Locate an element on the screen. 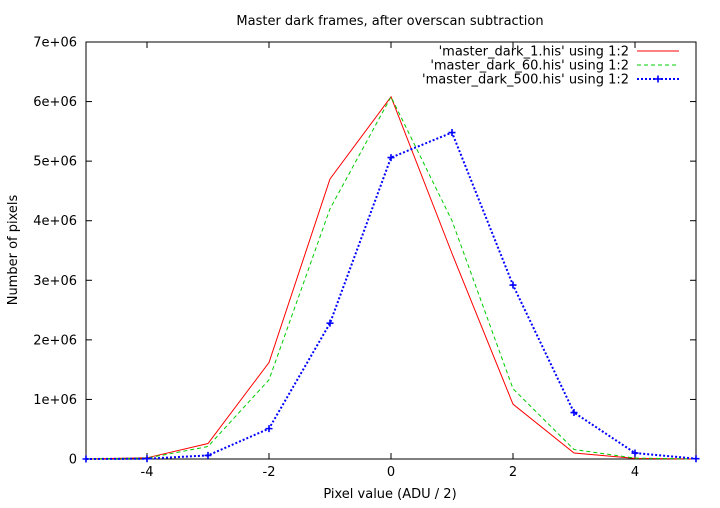 The image size is (720, 508). legend-label: 'master_dark_500.his' using 1:2 is located at coordinates (525, 80).